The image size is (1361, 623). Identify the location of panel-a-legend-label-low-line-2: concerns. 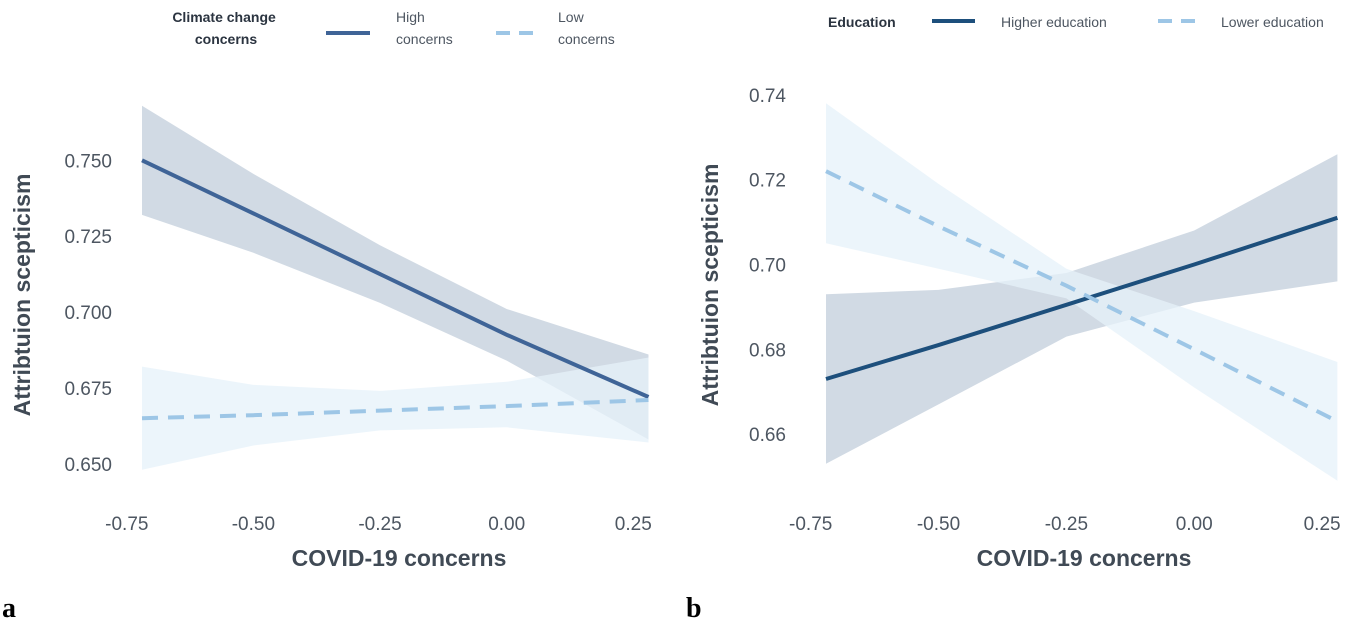
(586, 39).